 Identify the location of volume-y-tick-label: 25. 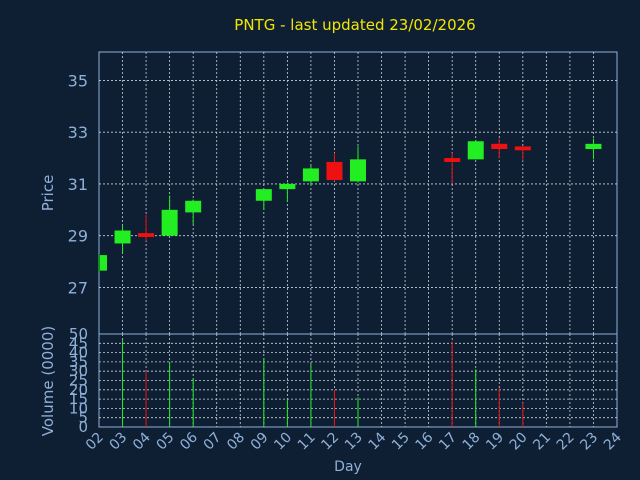
(78, 381).